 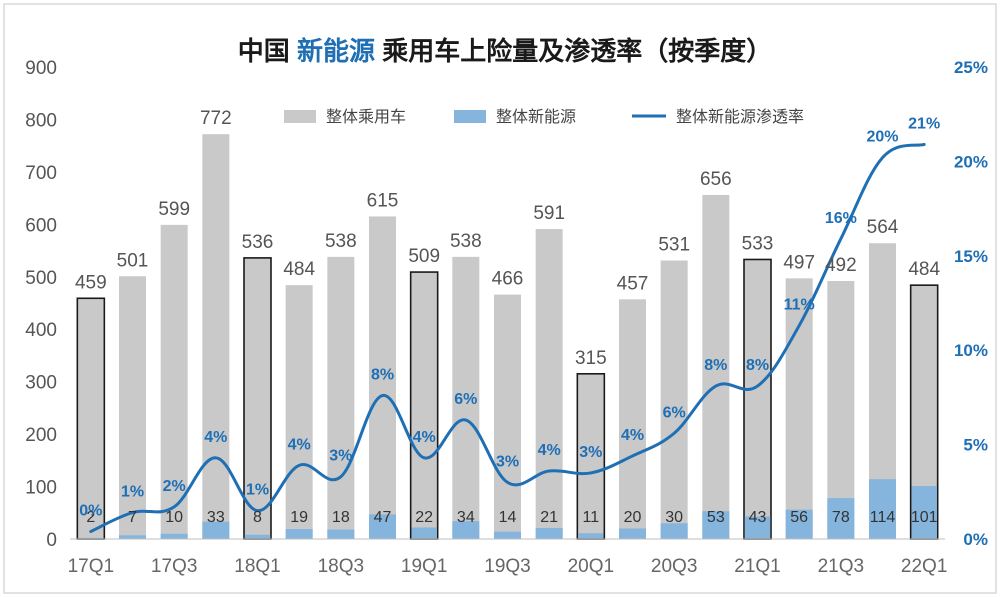 I want to click on x-tick-label: 22Q1, so click(x=924, y=566).